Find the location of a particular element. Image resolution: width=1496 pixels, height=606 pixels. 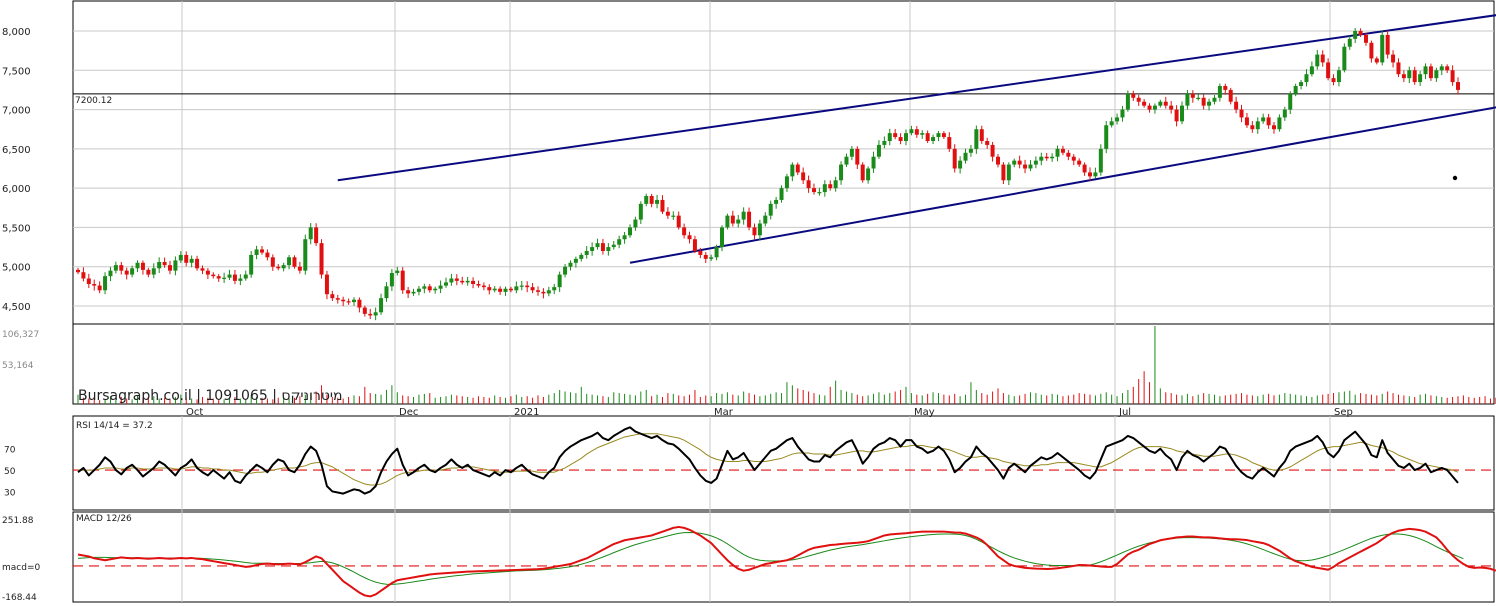

x-axis-label: Jul is located at coordinates (1124, 412).